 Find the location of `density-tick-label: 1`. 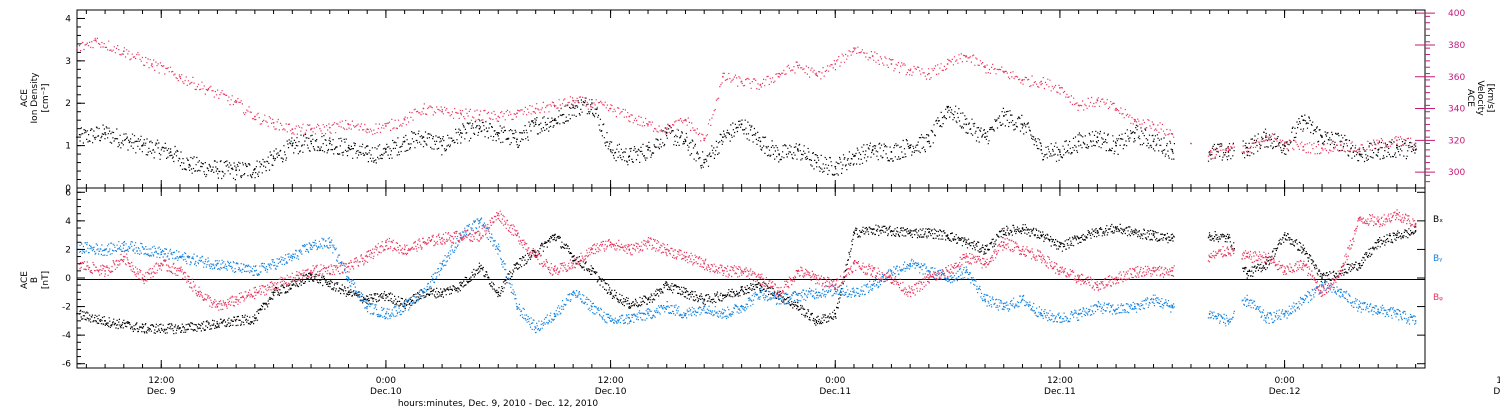

density-tick-label: 1 is located at coordinates (68, 147).